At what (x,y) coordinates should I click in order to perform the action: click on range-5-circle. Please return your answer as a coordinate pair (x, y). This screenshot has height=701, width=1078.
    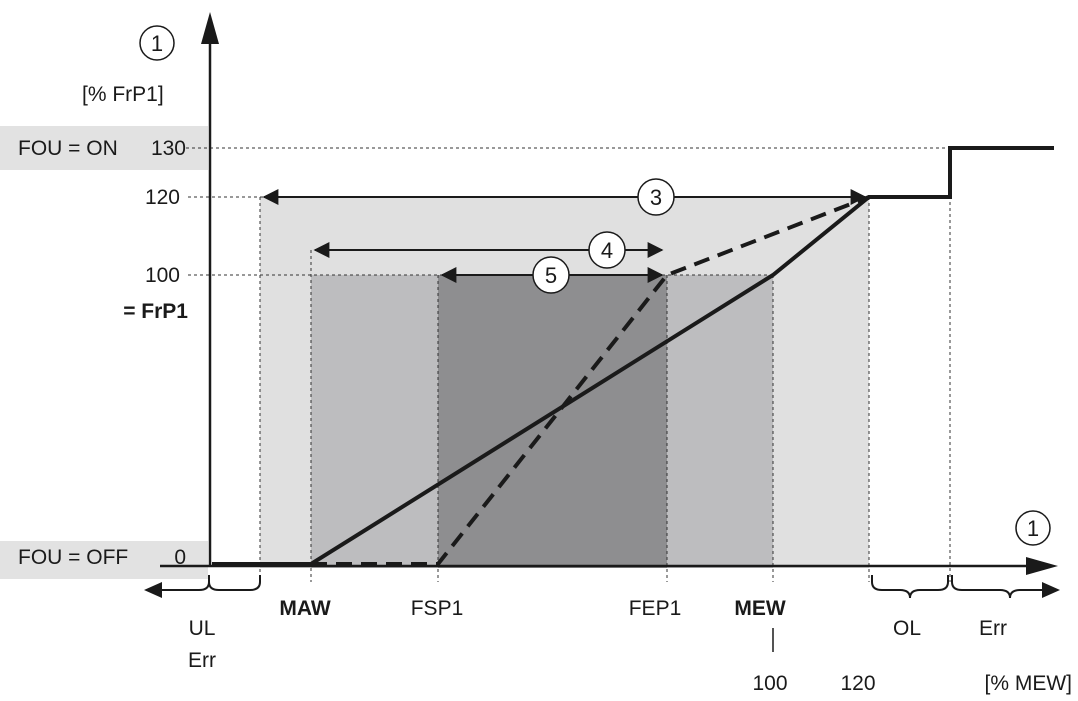
    Looking at the image, I should click on (551, 275).